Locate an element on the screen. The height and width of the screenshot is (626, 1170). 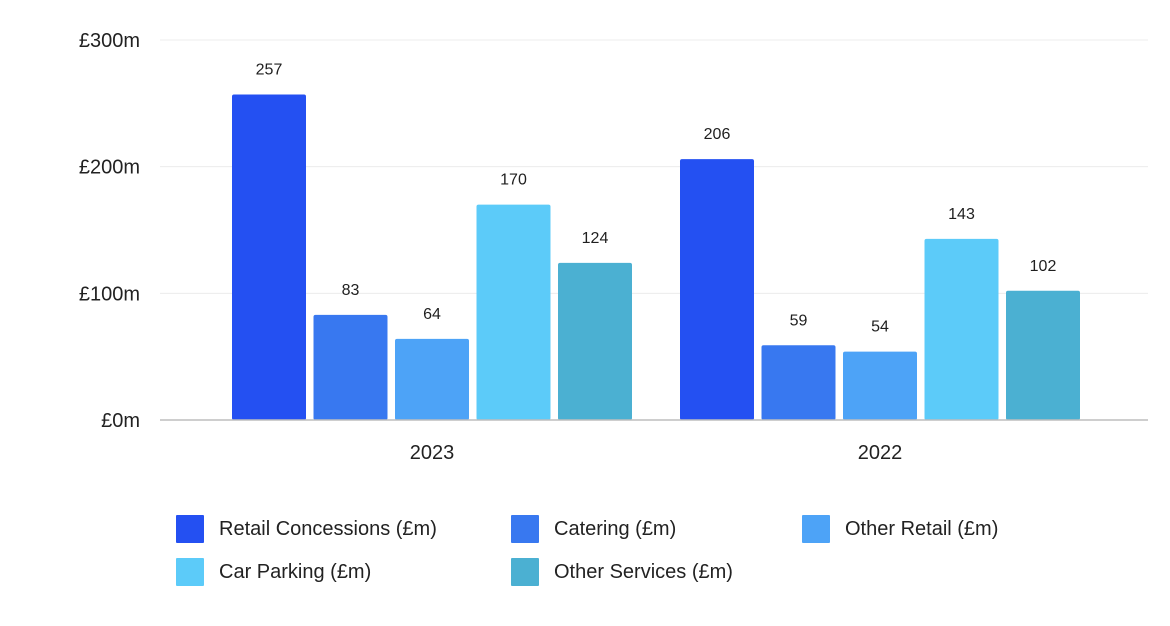
legend-item-retail-concessions: Retail Concessions (£m) is located at coordinates (306, 529).